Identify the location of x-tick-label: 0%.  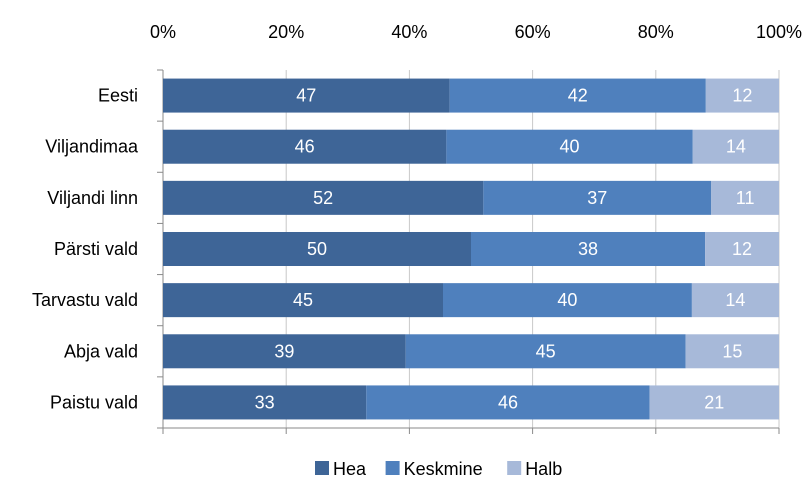
(163, 32).